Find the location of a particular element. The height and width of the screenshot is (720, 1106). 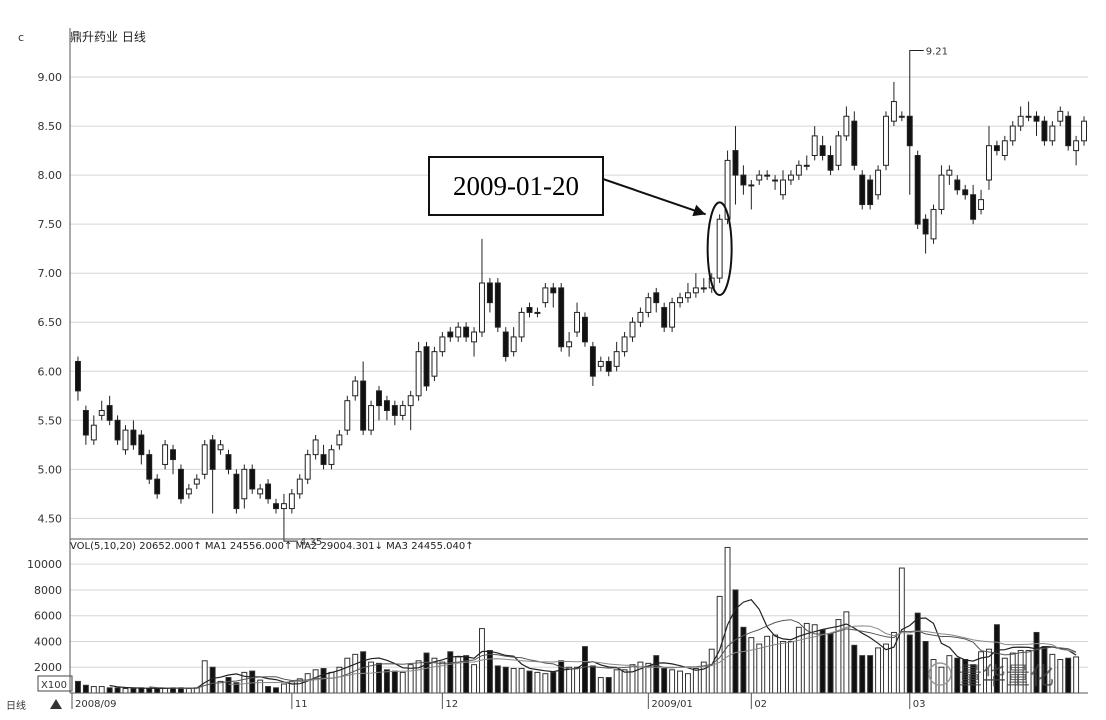

x-tick-label: 02 is located at coordinates (760, 704).